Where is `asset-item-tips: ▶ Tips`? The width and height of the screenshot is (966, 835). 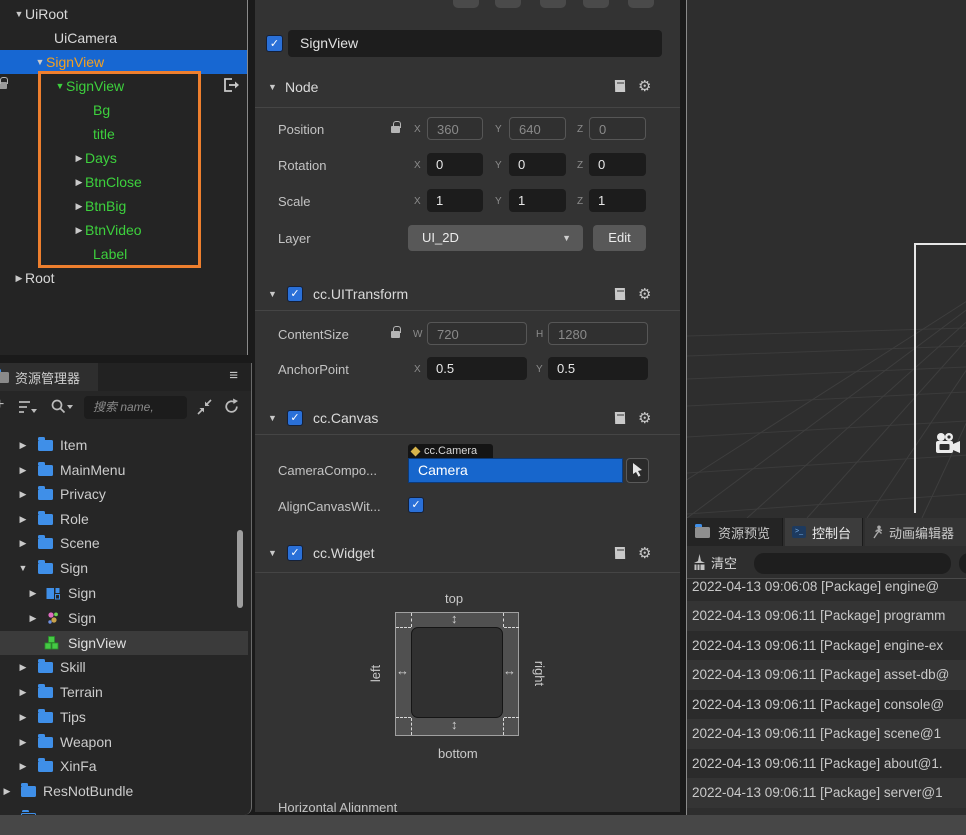
asset-item-tips: ▶ Tips is located at coordinates (124, 717).